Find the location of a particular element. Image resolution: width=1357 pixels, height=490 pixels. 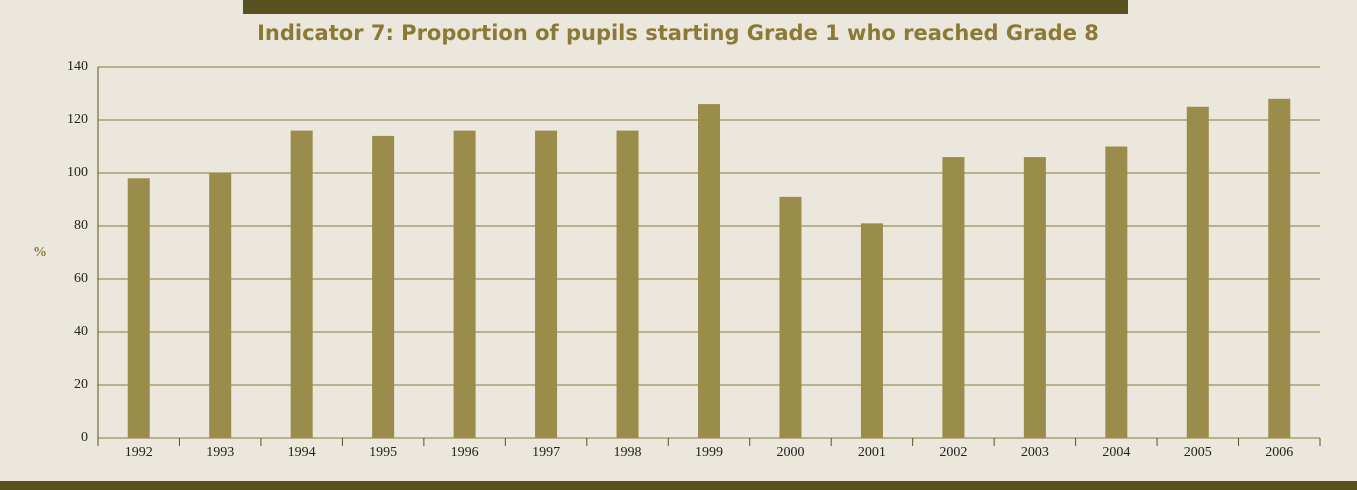

x-tick-label: 2002 is located at coordinates (953, 452).